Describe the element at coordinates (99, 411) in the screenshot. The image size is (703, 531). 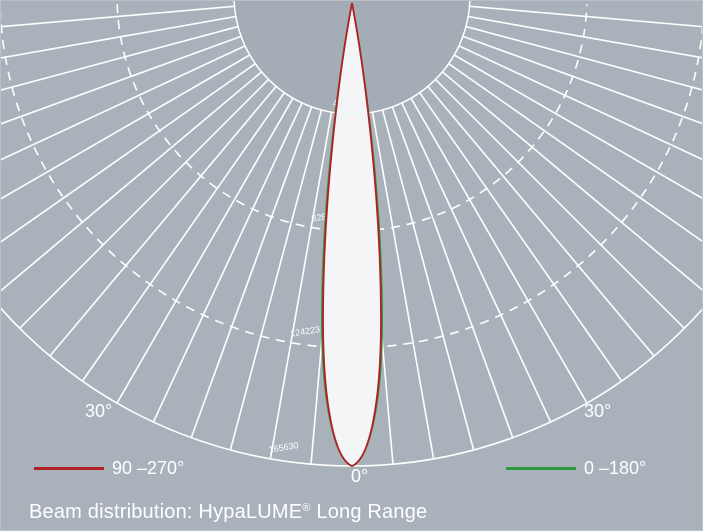
I see `angle-label-left: 30°` at that location.